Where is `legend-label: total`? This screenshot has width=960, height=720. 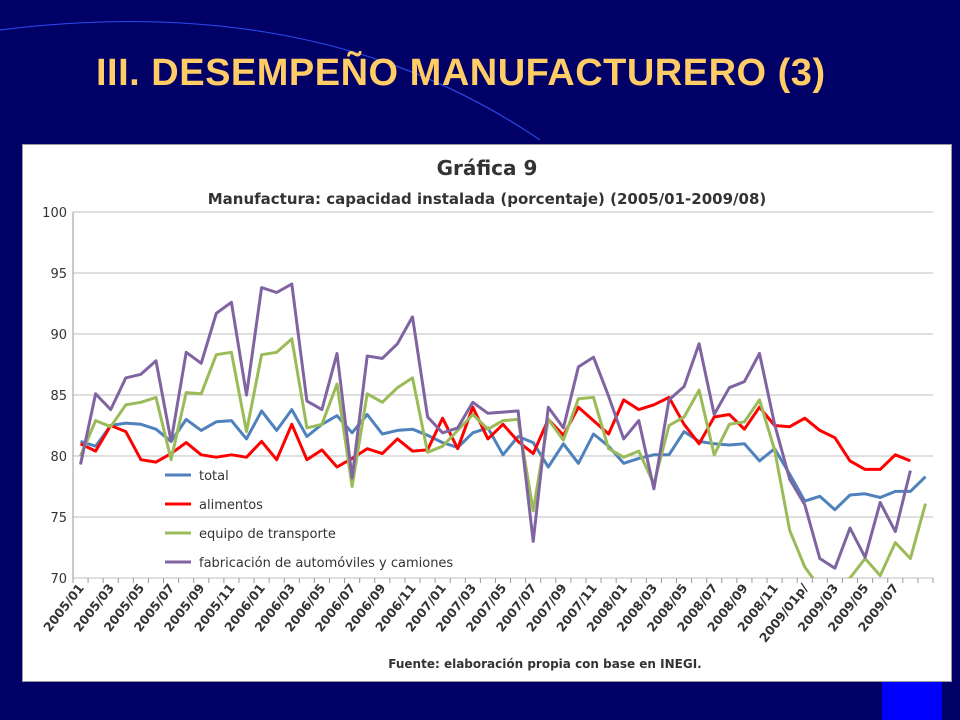
legend-label: total is located at coordinates (214, 476).